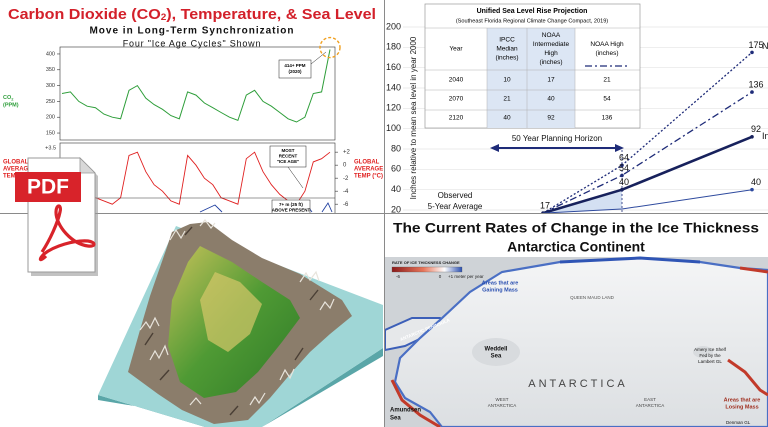  I want to click on axis-label: (PPM), so click(11, 105).